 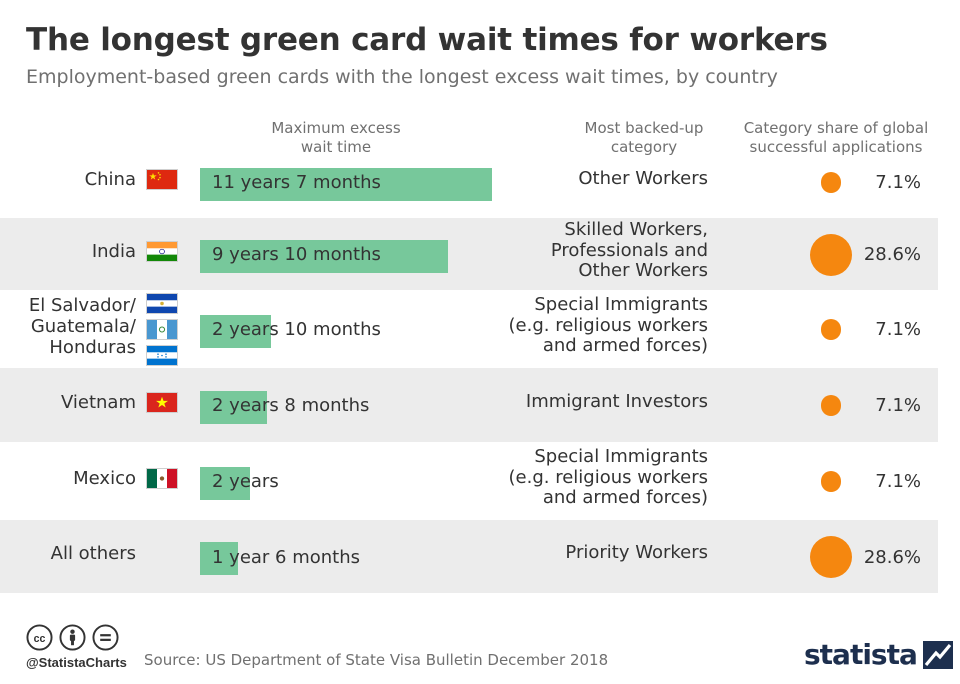 What do you see at coordinates (162, 179) in the screenshot?
I see `china-flag` at bounding box center [162, 179].